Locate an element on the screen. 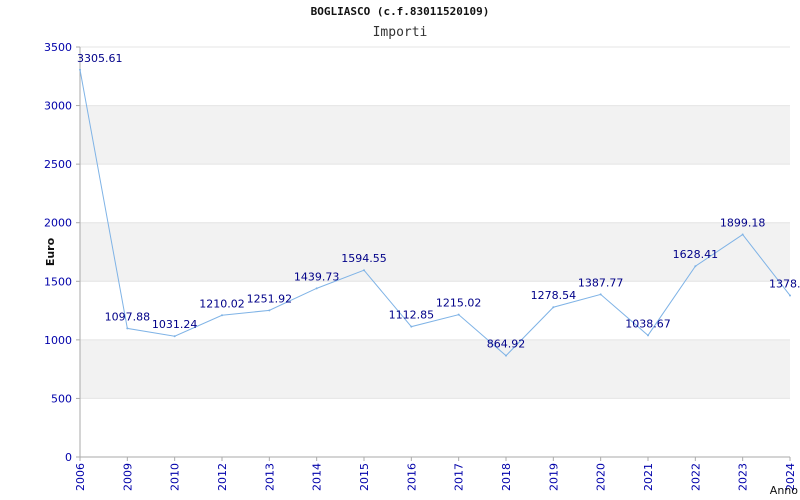  x-tick-label: 2012 is located at coordinates (222, 477).